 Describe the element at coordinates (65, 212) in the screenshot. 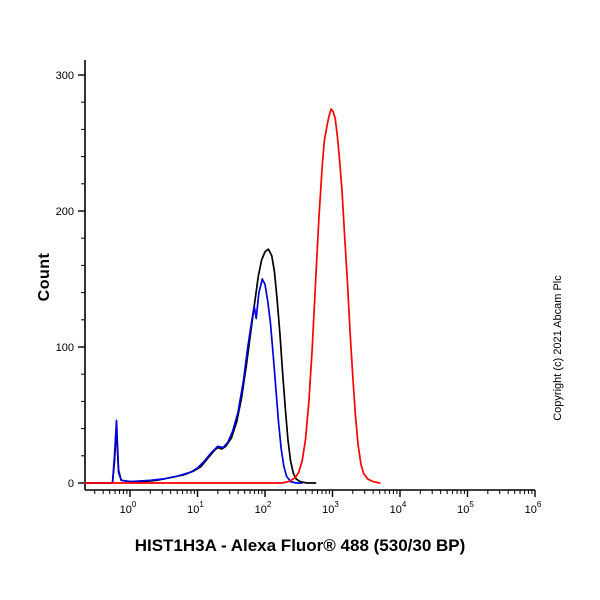

I see `y-tick-label: 200` at that location.